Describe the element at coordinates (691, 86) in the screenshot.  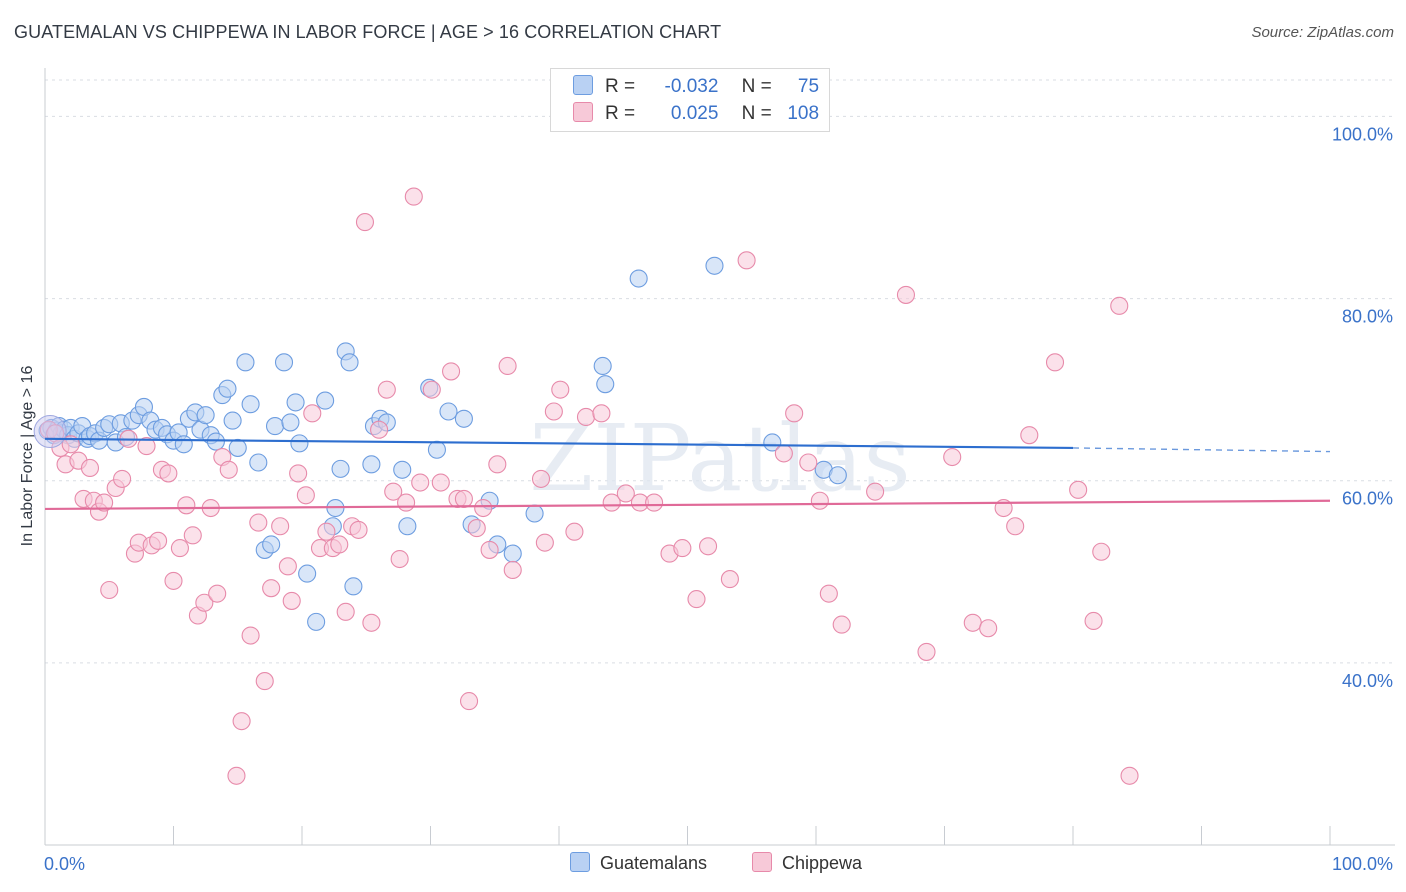
I see `legend-r-value: -0.032` at that location.